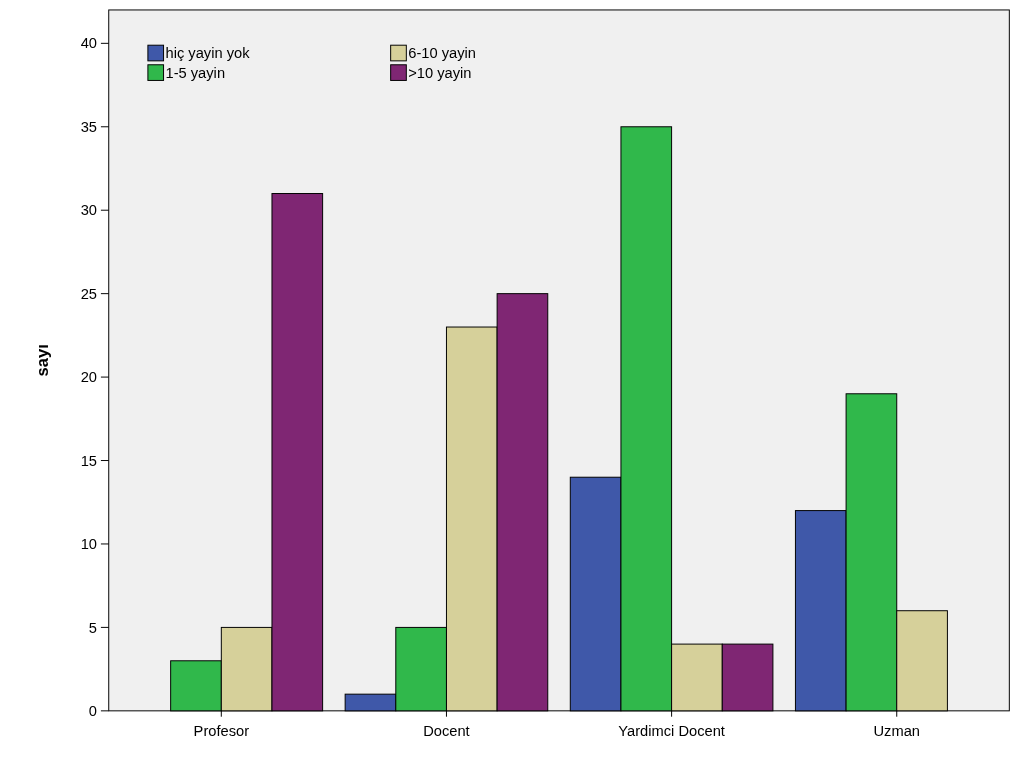 The image size is (1028, 758). What do you see at coordinates (88, 377) in the screenshot?
I see `y-tick-label: 20` at bounding box center [88, 377].